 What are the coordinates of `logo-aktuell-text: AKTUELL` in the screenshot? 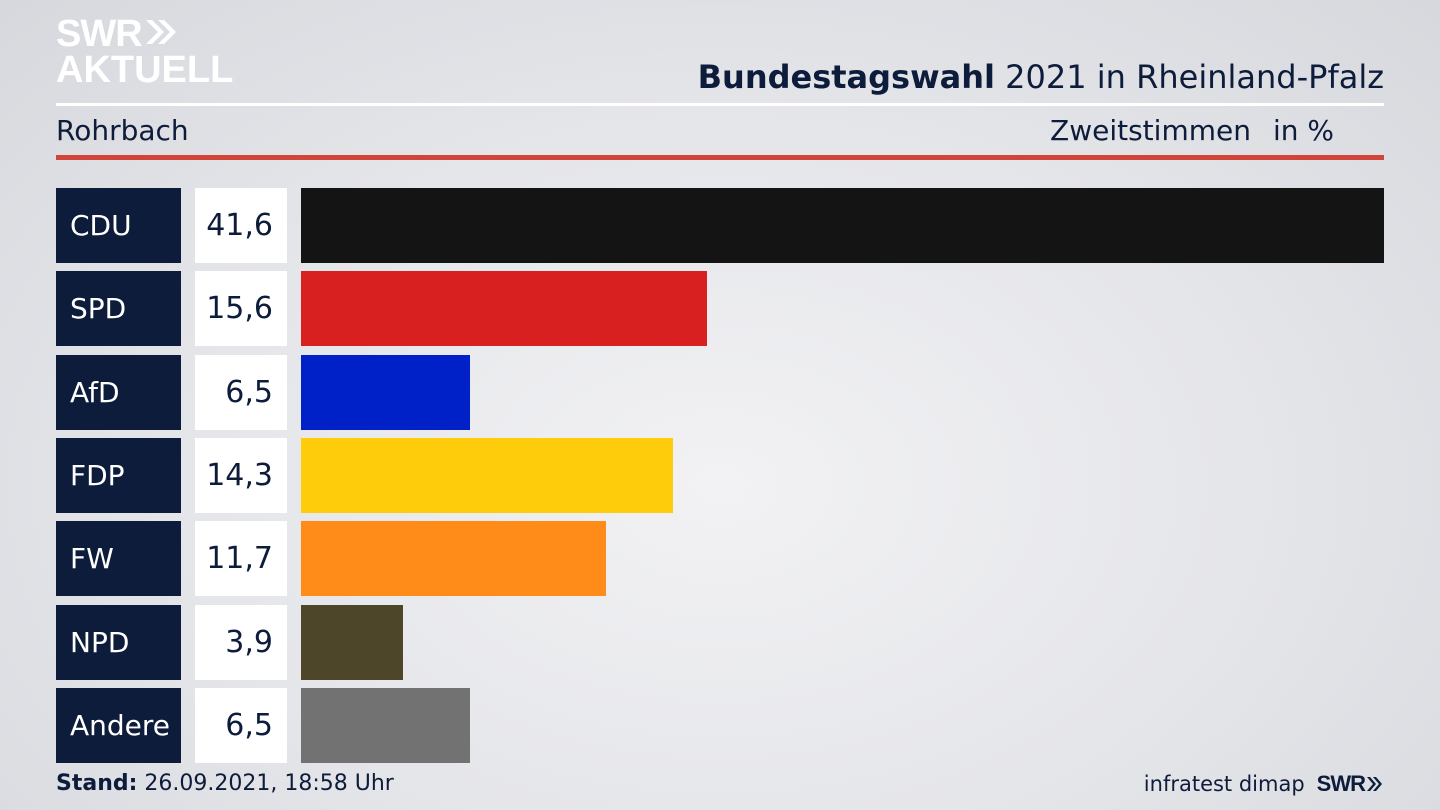 It's located at (145, 70).